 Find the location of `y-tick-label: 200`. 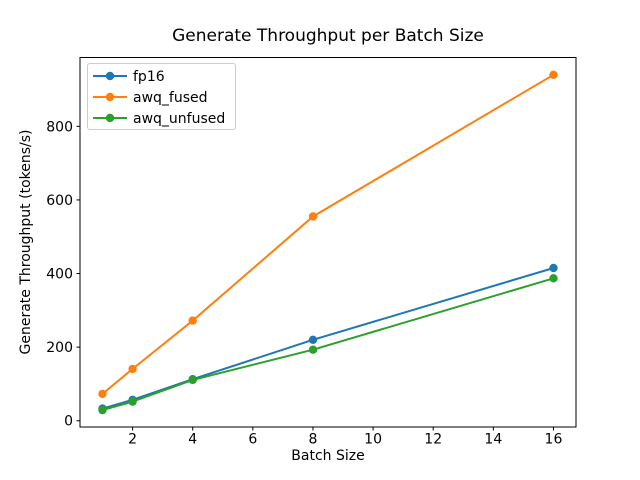

y-tick-label: 200 is located at coordinates (59, 348).